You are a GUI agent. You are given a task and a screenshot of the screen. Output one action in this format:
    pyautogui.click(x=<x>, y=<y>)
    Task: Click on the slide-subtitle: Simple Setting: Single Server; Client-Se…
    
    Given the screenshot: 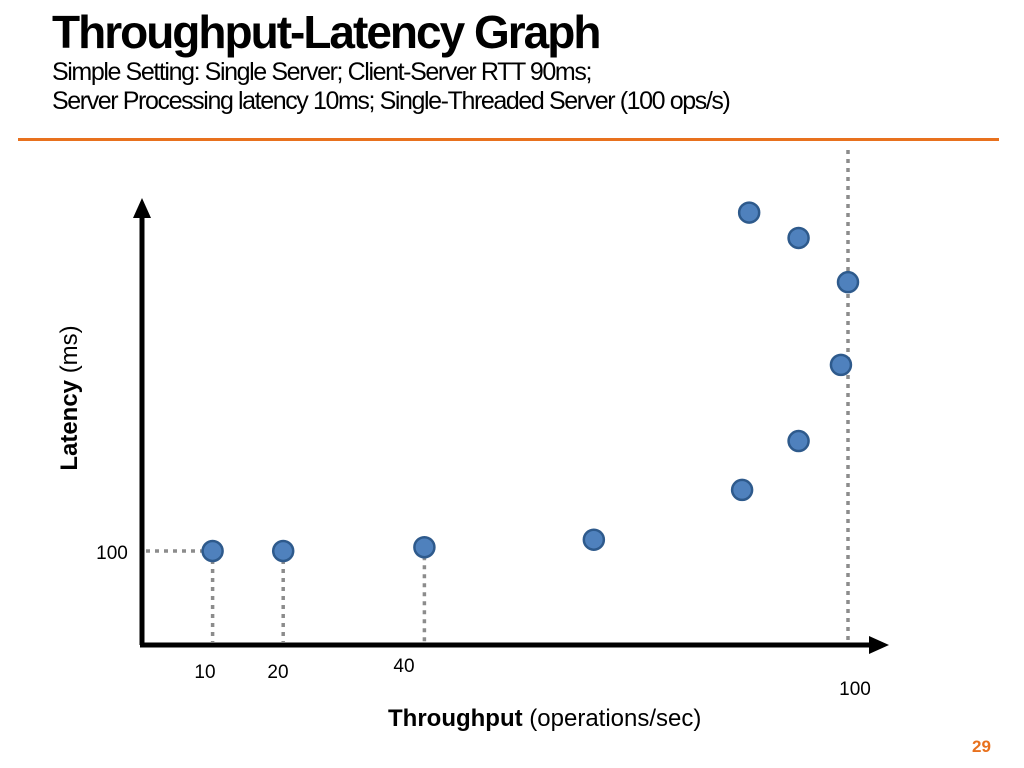 What is the action you would take?
    pyautogui.click(x=391, y=87)
    